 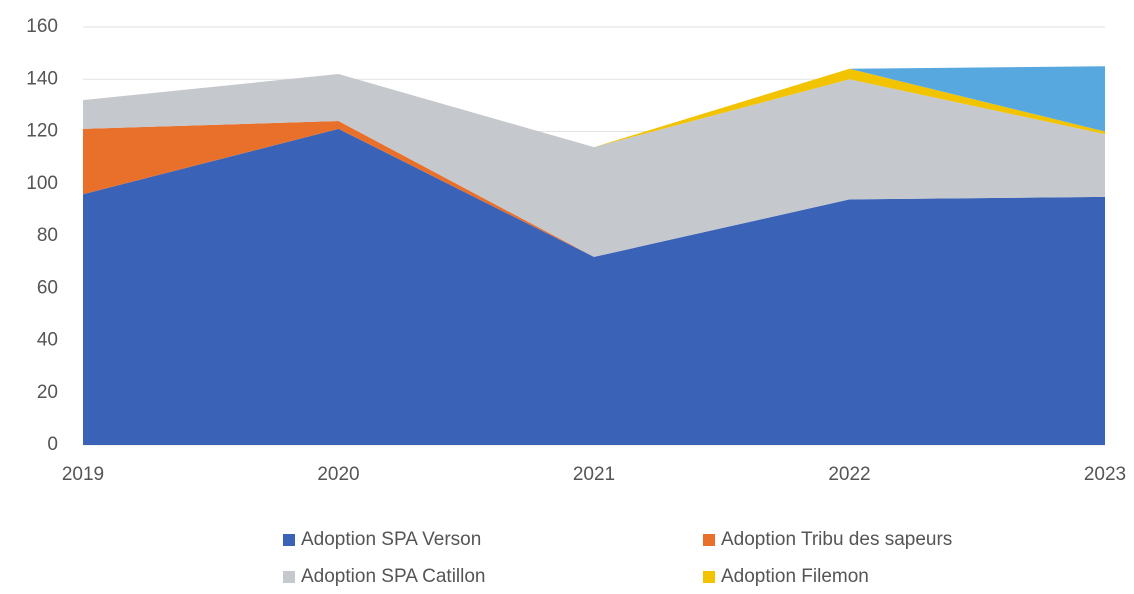 What do you see at coordinates (83, 474) in the screenshot?
I see `x-tick-label: 2019` at bounding box center [83, 474].